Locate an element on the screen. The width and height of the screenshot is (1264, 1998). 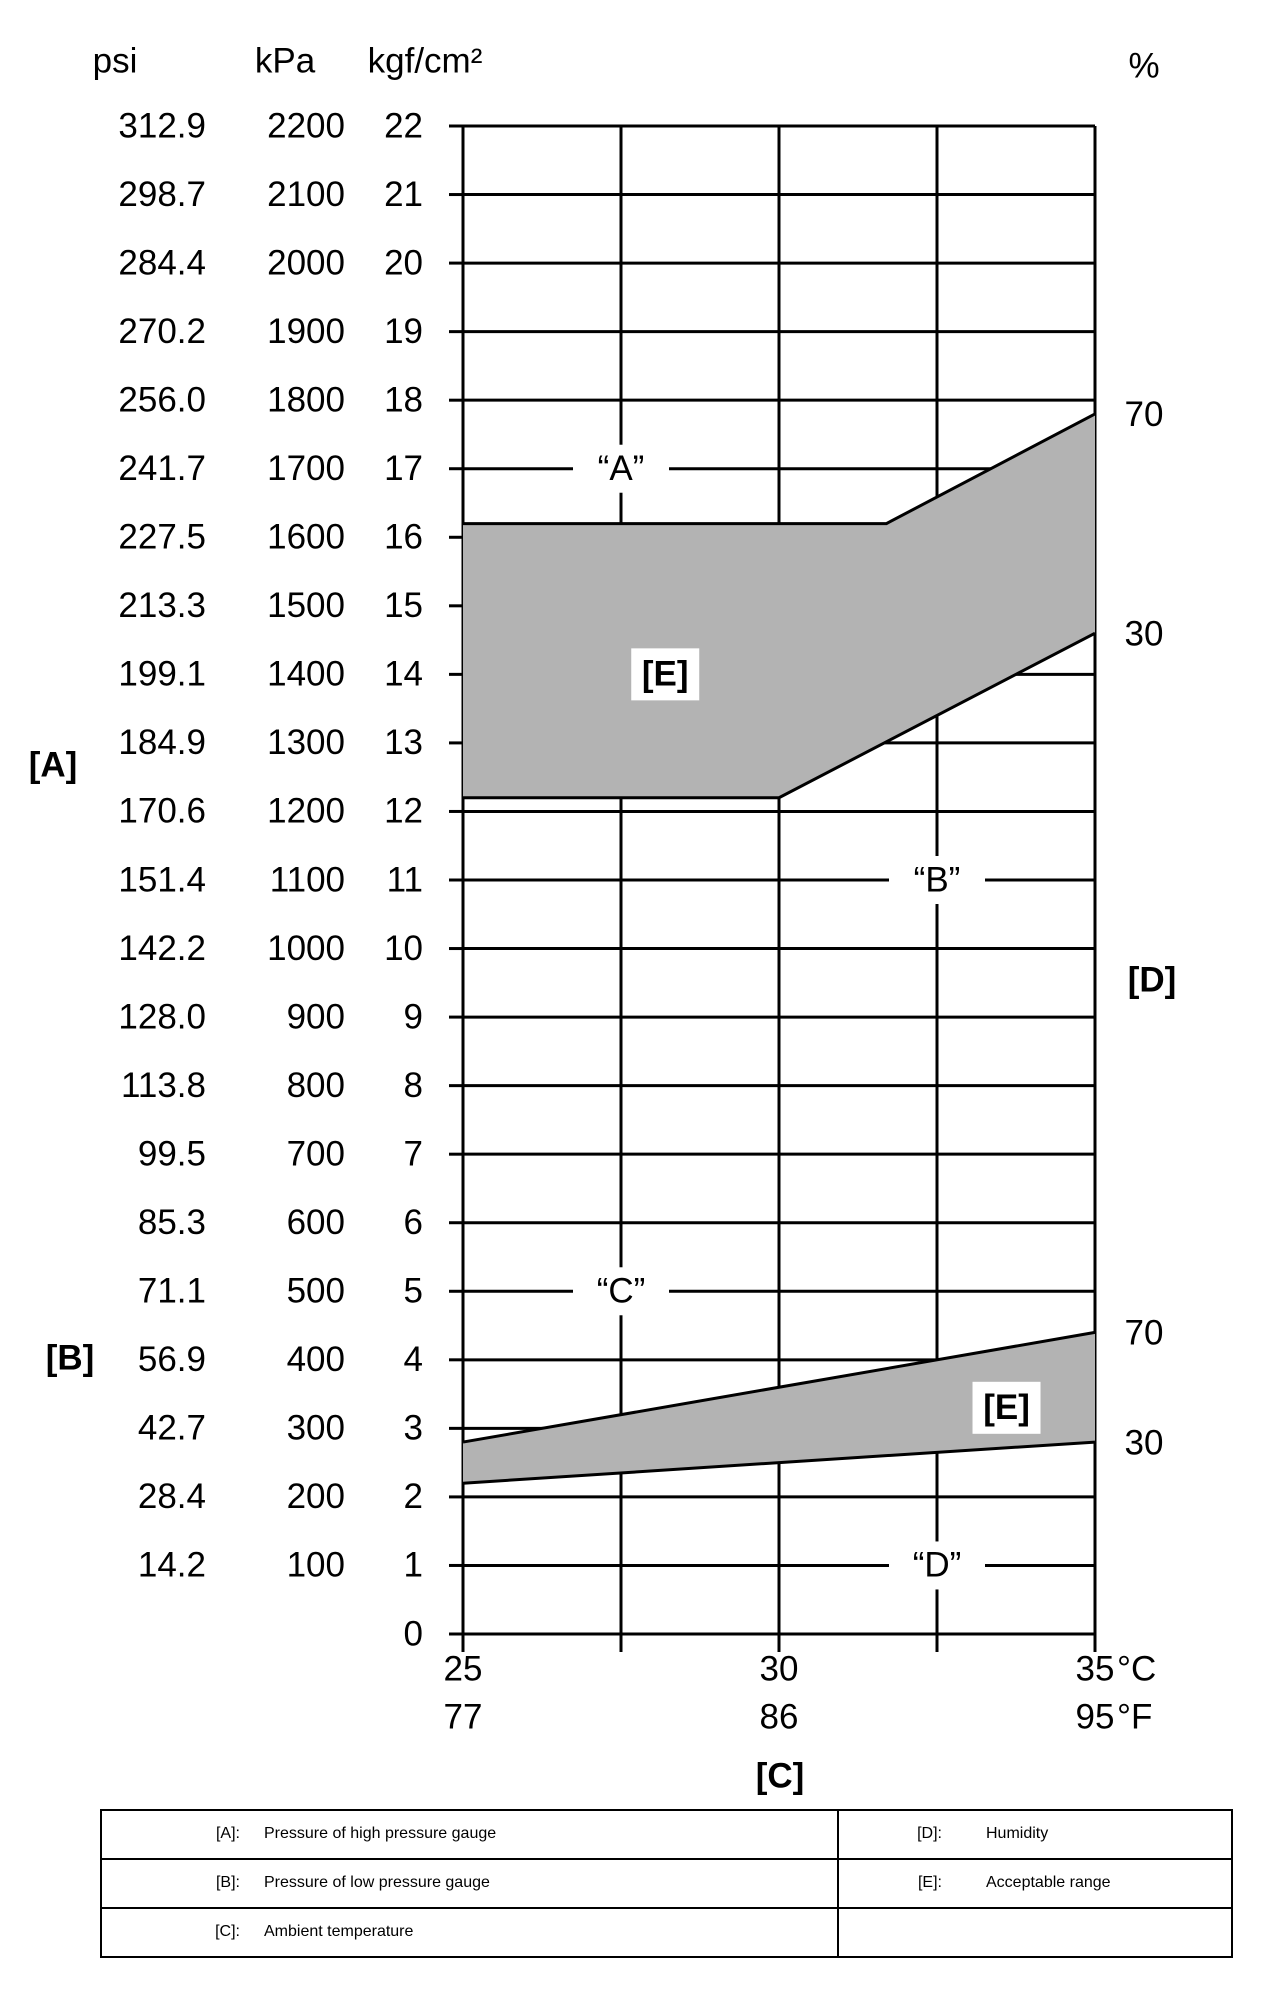
psi-tick-label: 113.8 is located at coordinates (163, 1085).